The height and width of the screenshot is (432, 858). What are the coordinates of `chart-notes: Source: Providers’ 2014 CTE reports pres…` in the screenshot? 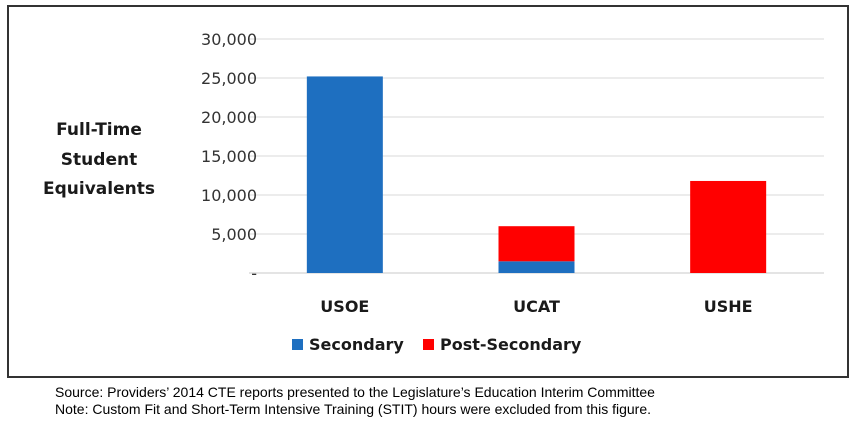 It's located at (450, 401).